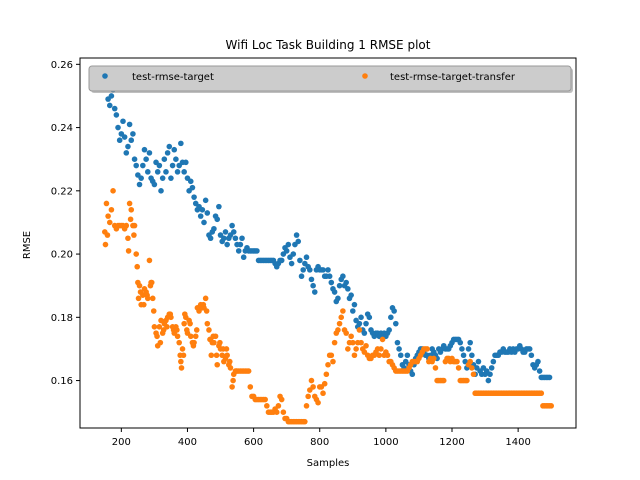  I want to click on y-tick-label: 0.20, so click(62, 255).